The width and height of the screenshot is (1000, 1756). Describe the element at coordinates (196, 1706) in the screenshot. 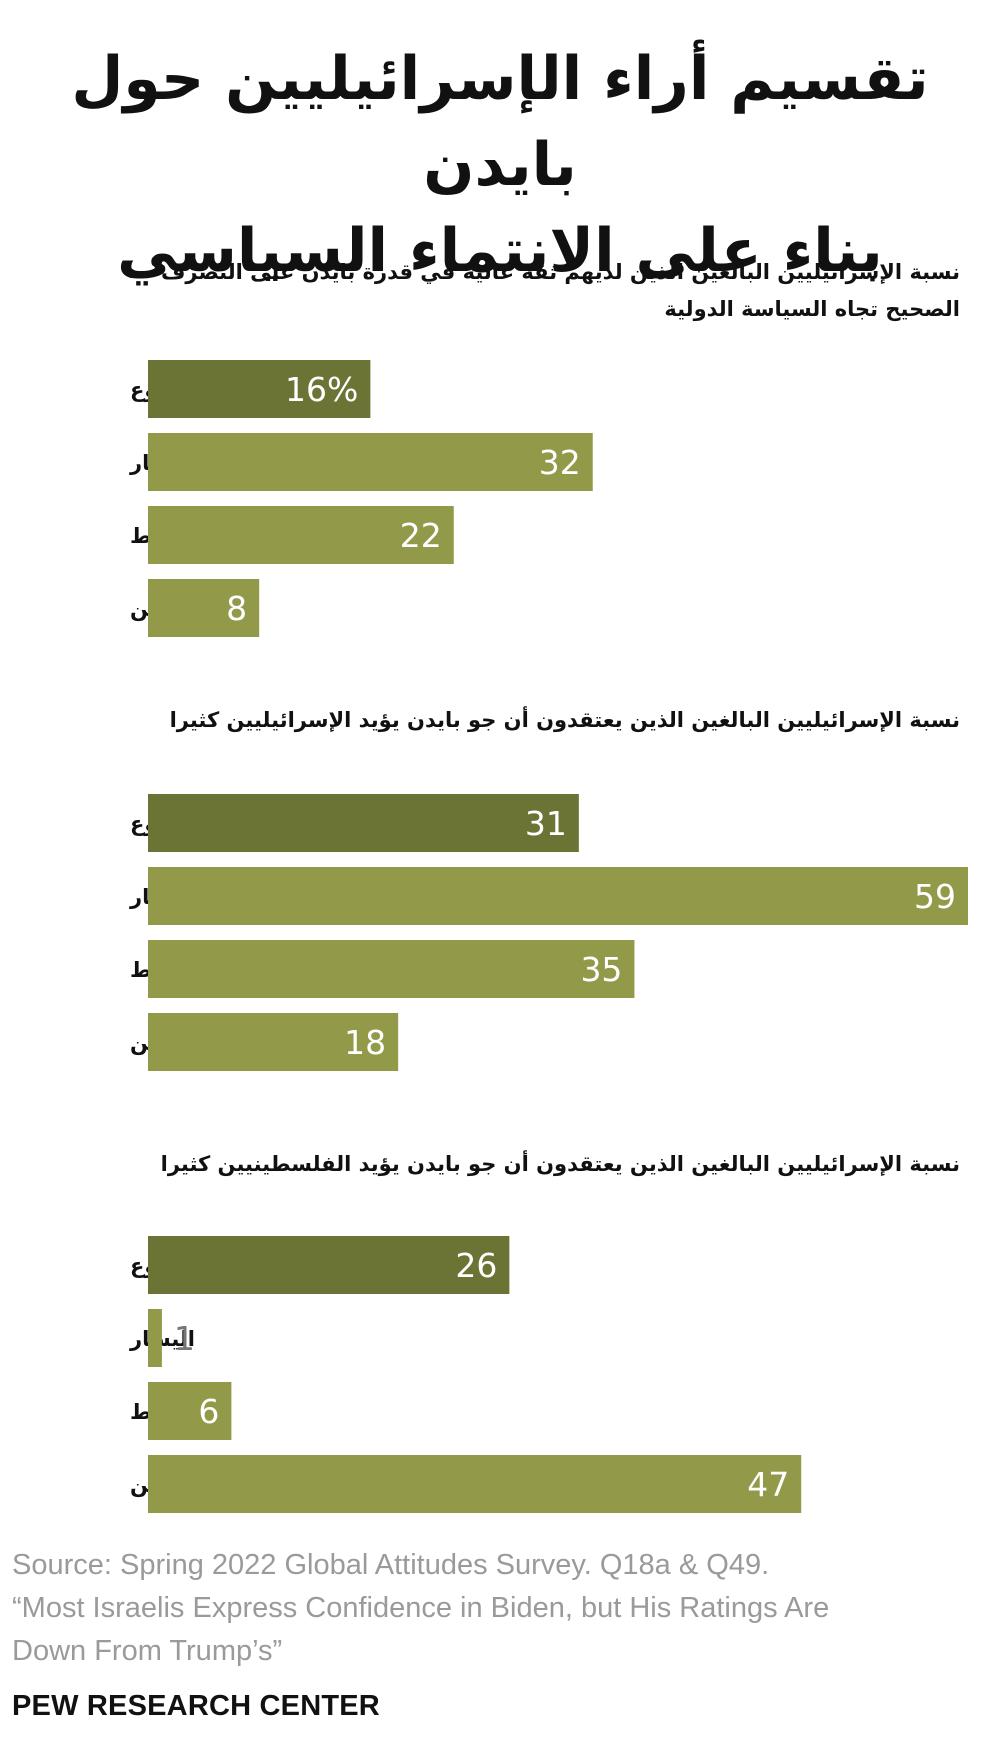

I see `footer-brand: PEW RESEARCH CENTER` at that location.